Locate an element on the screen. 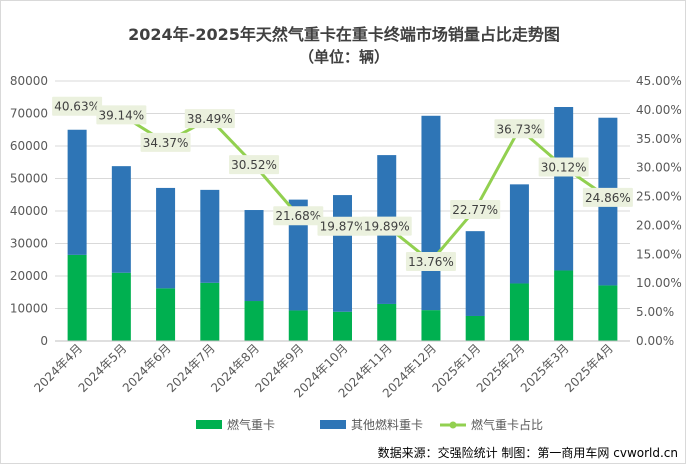  share-data-label: 30.52% is located at coordinates (254, 165).